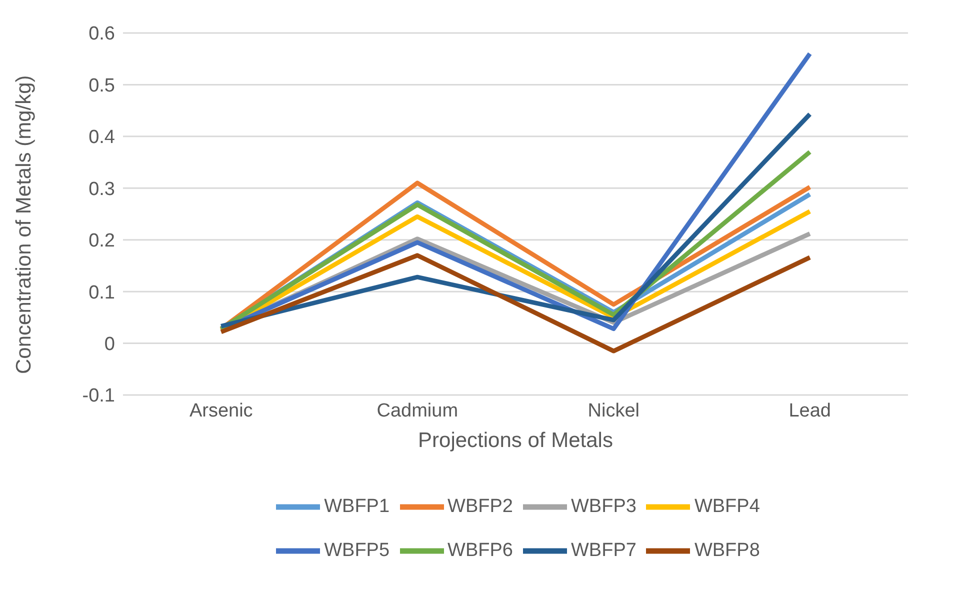 The width and height of the screenshot is (956, 590). I want to click on legend-label: WBFP7, so click(603, 551).